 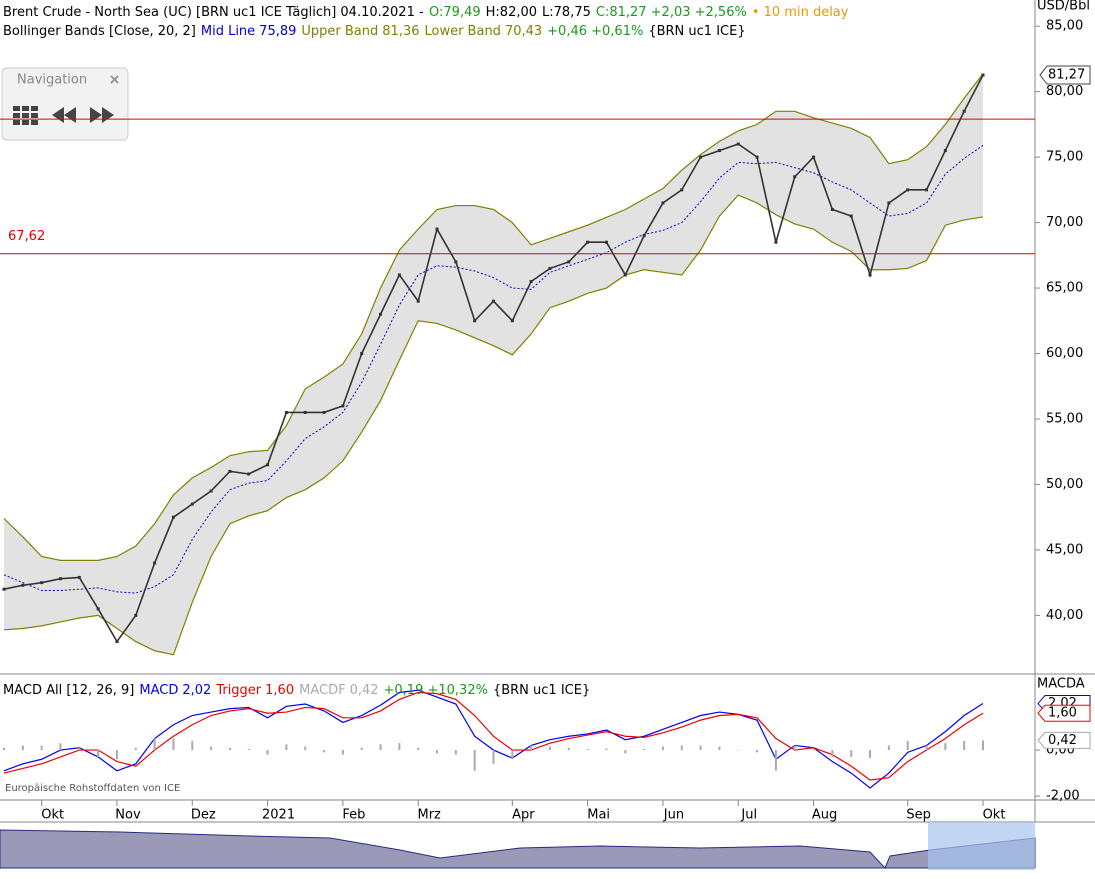 I want to click on navigation-title: Navigation, so click(x=52, y=80).